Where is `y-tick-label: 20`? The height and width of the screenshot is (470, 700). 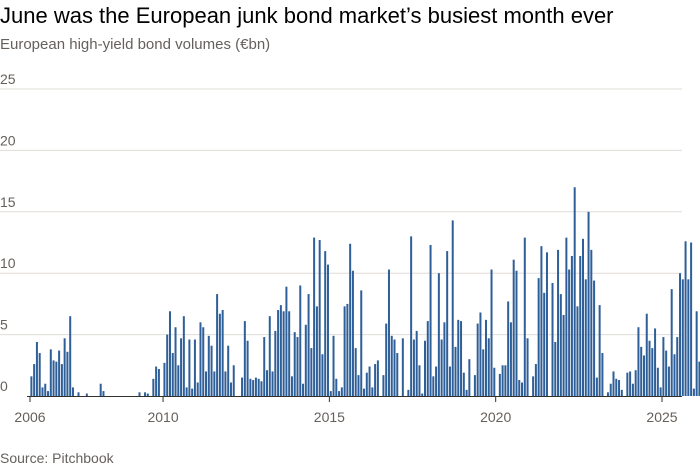
y-tick-label: 20 is located at coordinates (8, 140).